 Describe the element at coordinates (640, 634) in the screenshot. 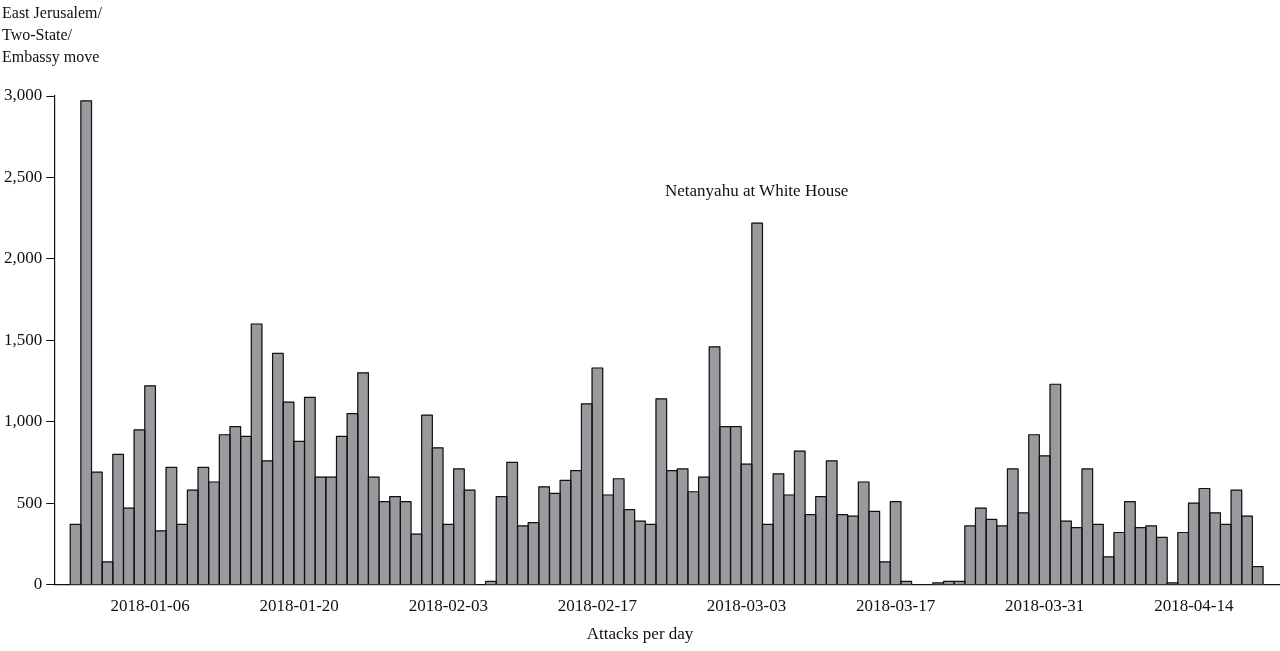

I see `x-axis-title: Attacks per day` at that location.